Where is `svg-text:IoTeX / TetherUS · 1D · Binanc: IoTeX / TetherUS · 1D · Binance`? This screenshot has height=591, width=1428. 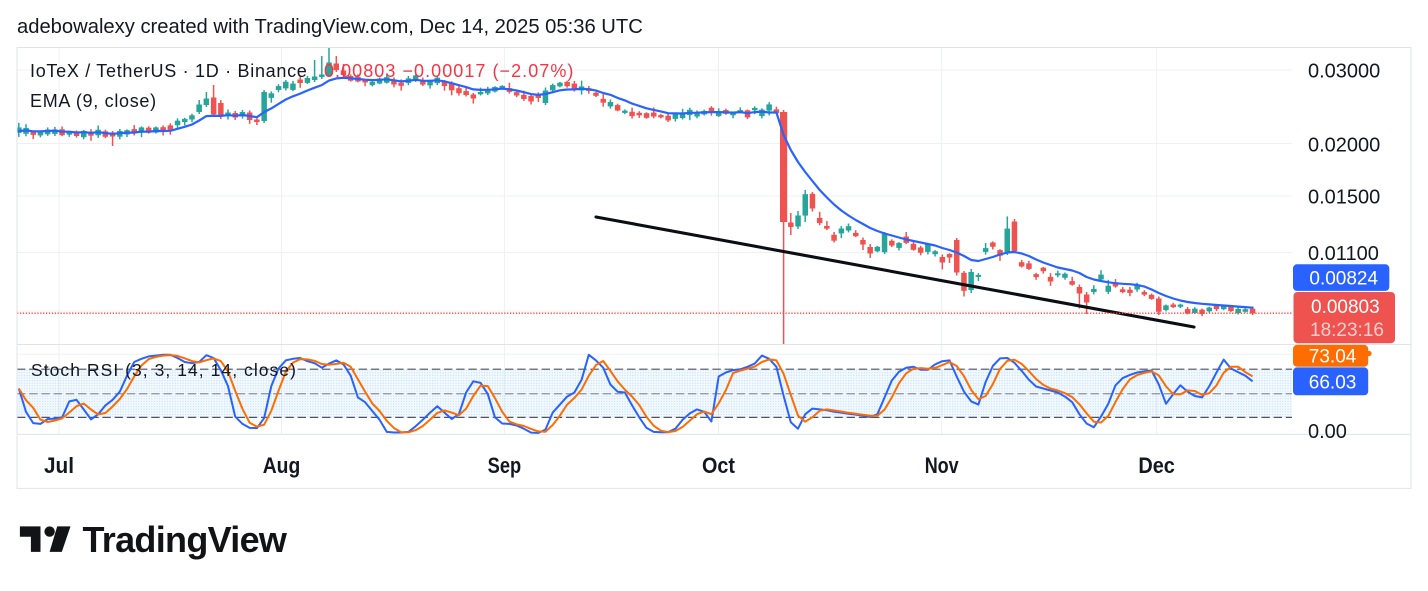
svg-text:IoTeX / TetherUS · 1D · Binanc: IoTeX / TetherUS · 1D · Binance is located at coordinates (169, 71).